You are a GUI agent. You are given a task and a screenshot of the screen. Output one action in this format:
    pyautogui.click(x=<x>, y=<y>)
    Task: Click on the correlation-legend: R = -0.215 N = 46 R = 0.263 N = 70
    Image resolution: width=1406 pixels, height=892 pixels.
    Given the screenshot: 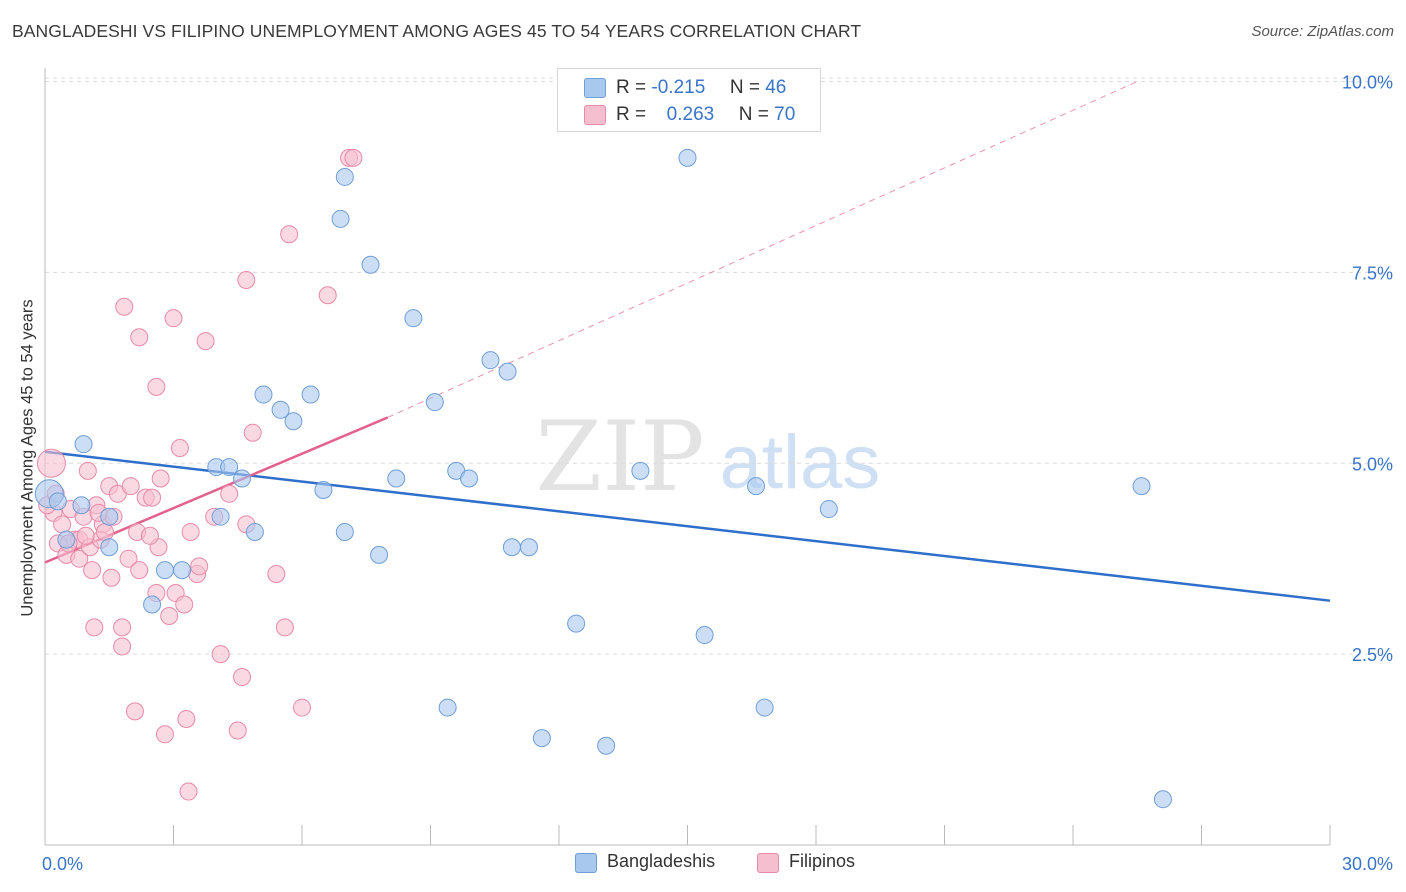 What is the action you would take?
    pyautogui.click(x=689, y=100)
    